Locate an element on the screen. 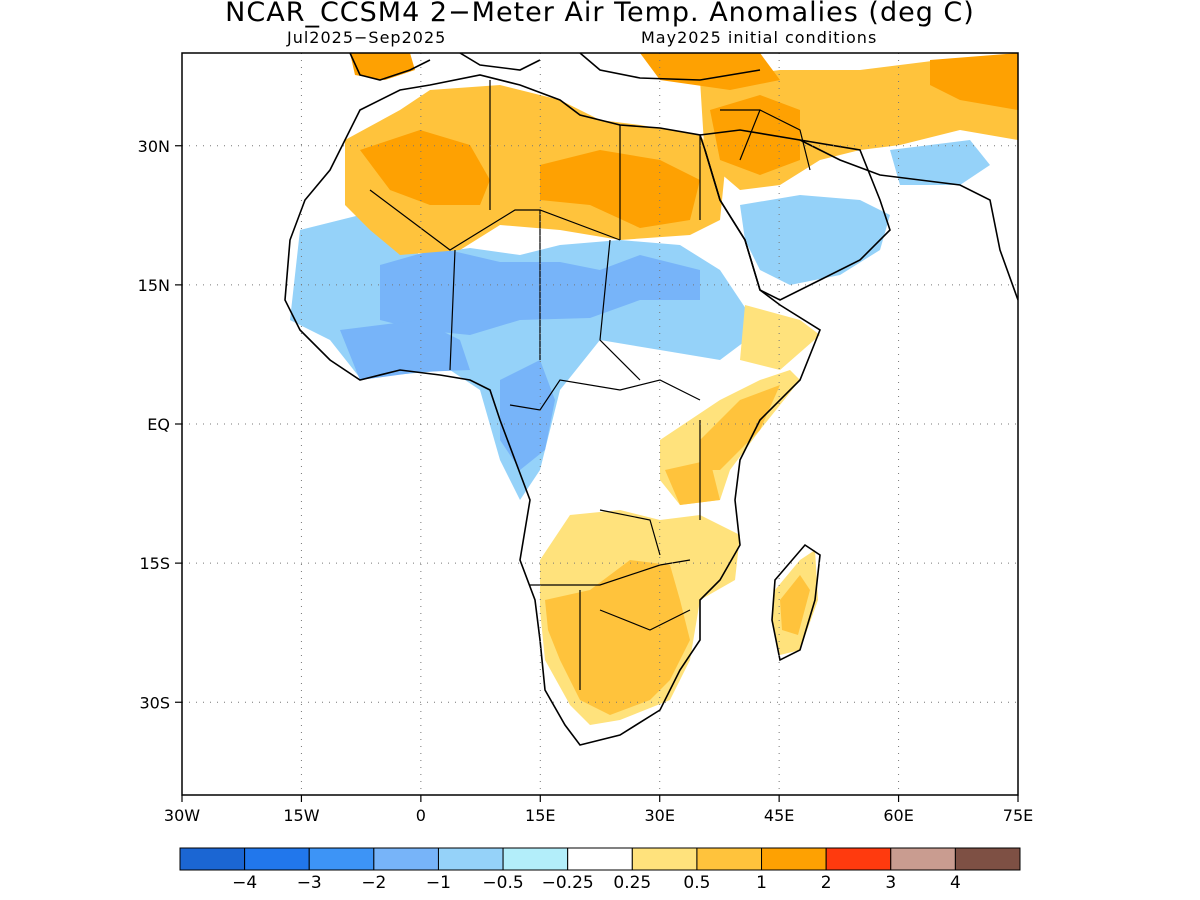 The image size is (1200, 900). y-tick-label: EQ is located at coordinates (158, 424).